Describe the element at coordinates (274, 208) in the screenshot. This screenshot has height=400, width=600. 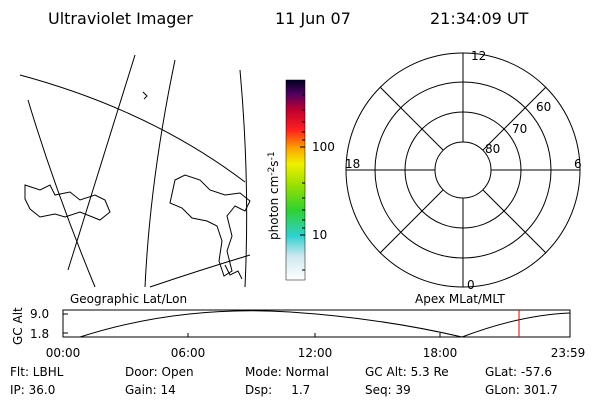
I see `label-part: photon cm` at that location.